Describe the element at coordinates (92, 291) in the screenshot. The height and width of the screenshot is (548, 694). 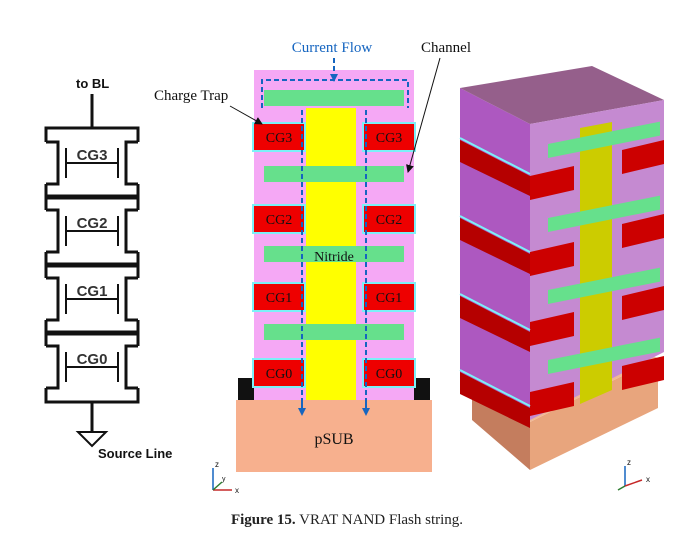
I see `cell-label: CG1` at that location.